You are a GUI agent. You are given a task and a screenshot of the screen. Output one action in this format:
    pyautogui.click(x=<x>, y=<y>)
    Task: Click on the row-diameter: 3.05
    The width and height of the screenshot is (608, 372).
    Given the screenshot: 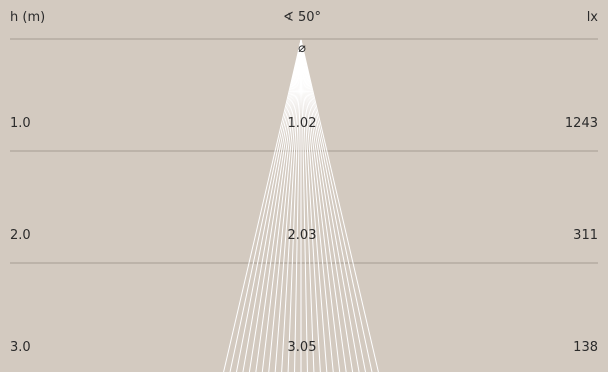 What is the action you would take?
    pyautogui.click(x=302, y=347)
    